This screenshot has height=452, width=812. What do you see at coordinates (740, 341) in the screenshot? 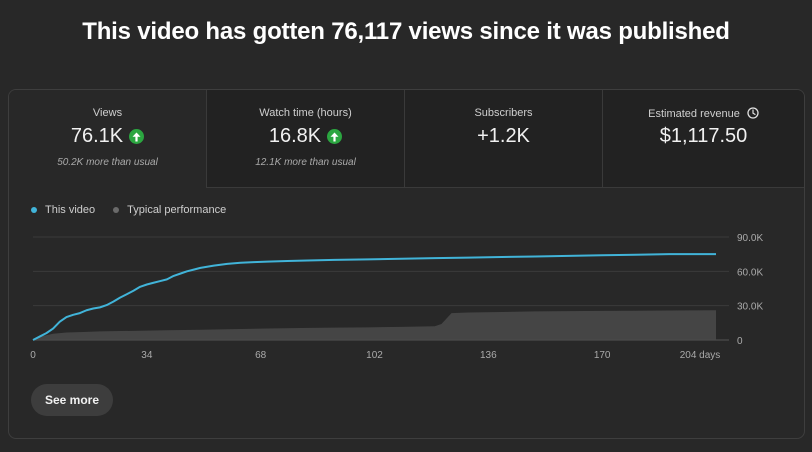
I see `y-tick-label: 0` at bounding box center [740, 341].